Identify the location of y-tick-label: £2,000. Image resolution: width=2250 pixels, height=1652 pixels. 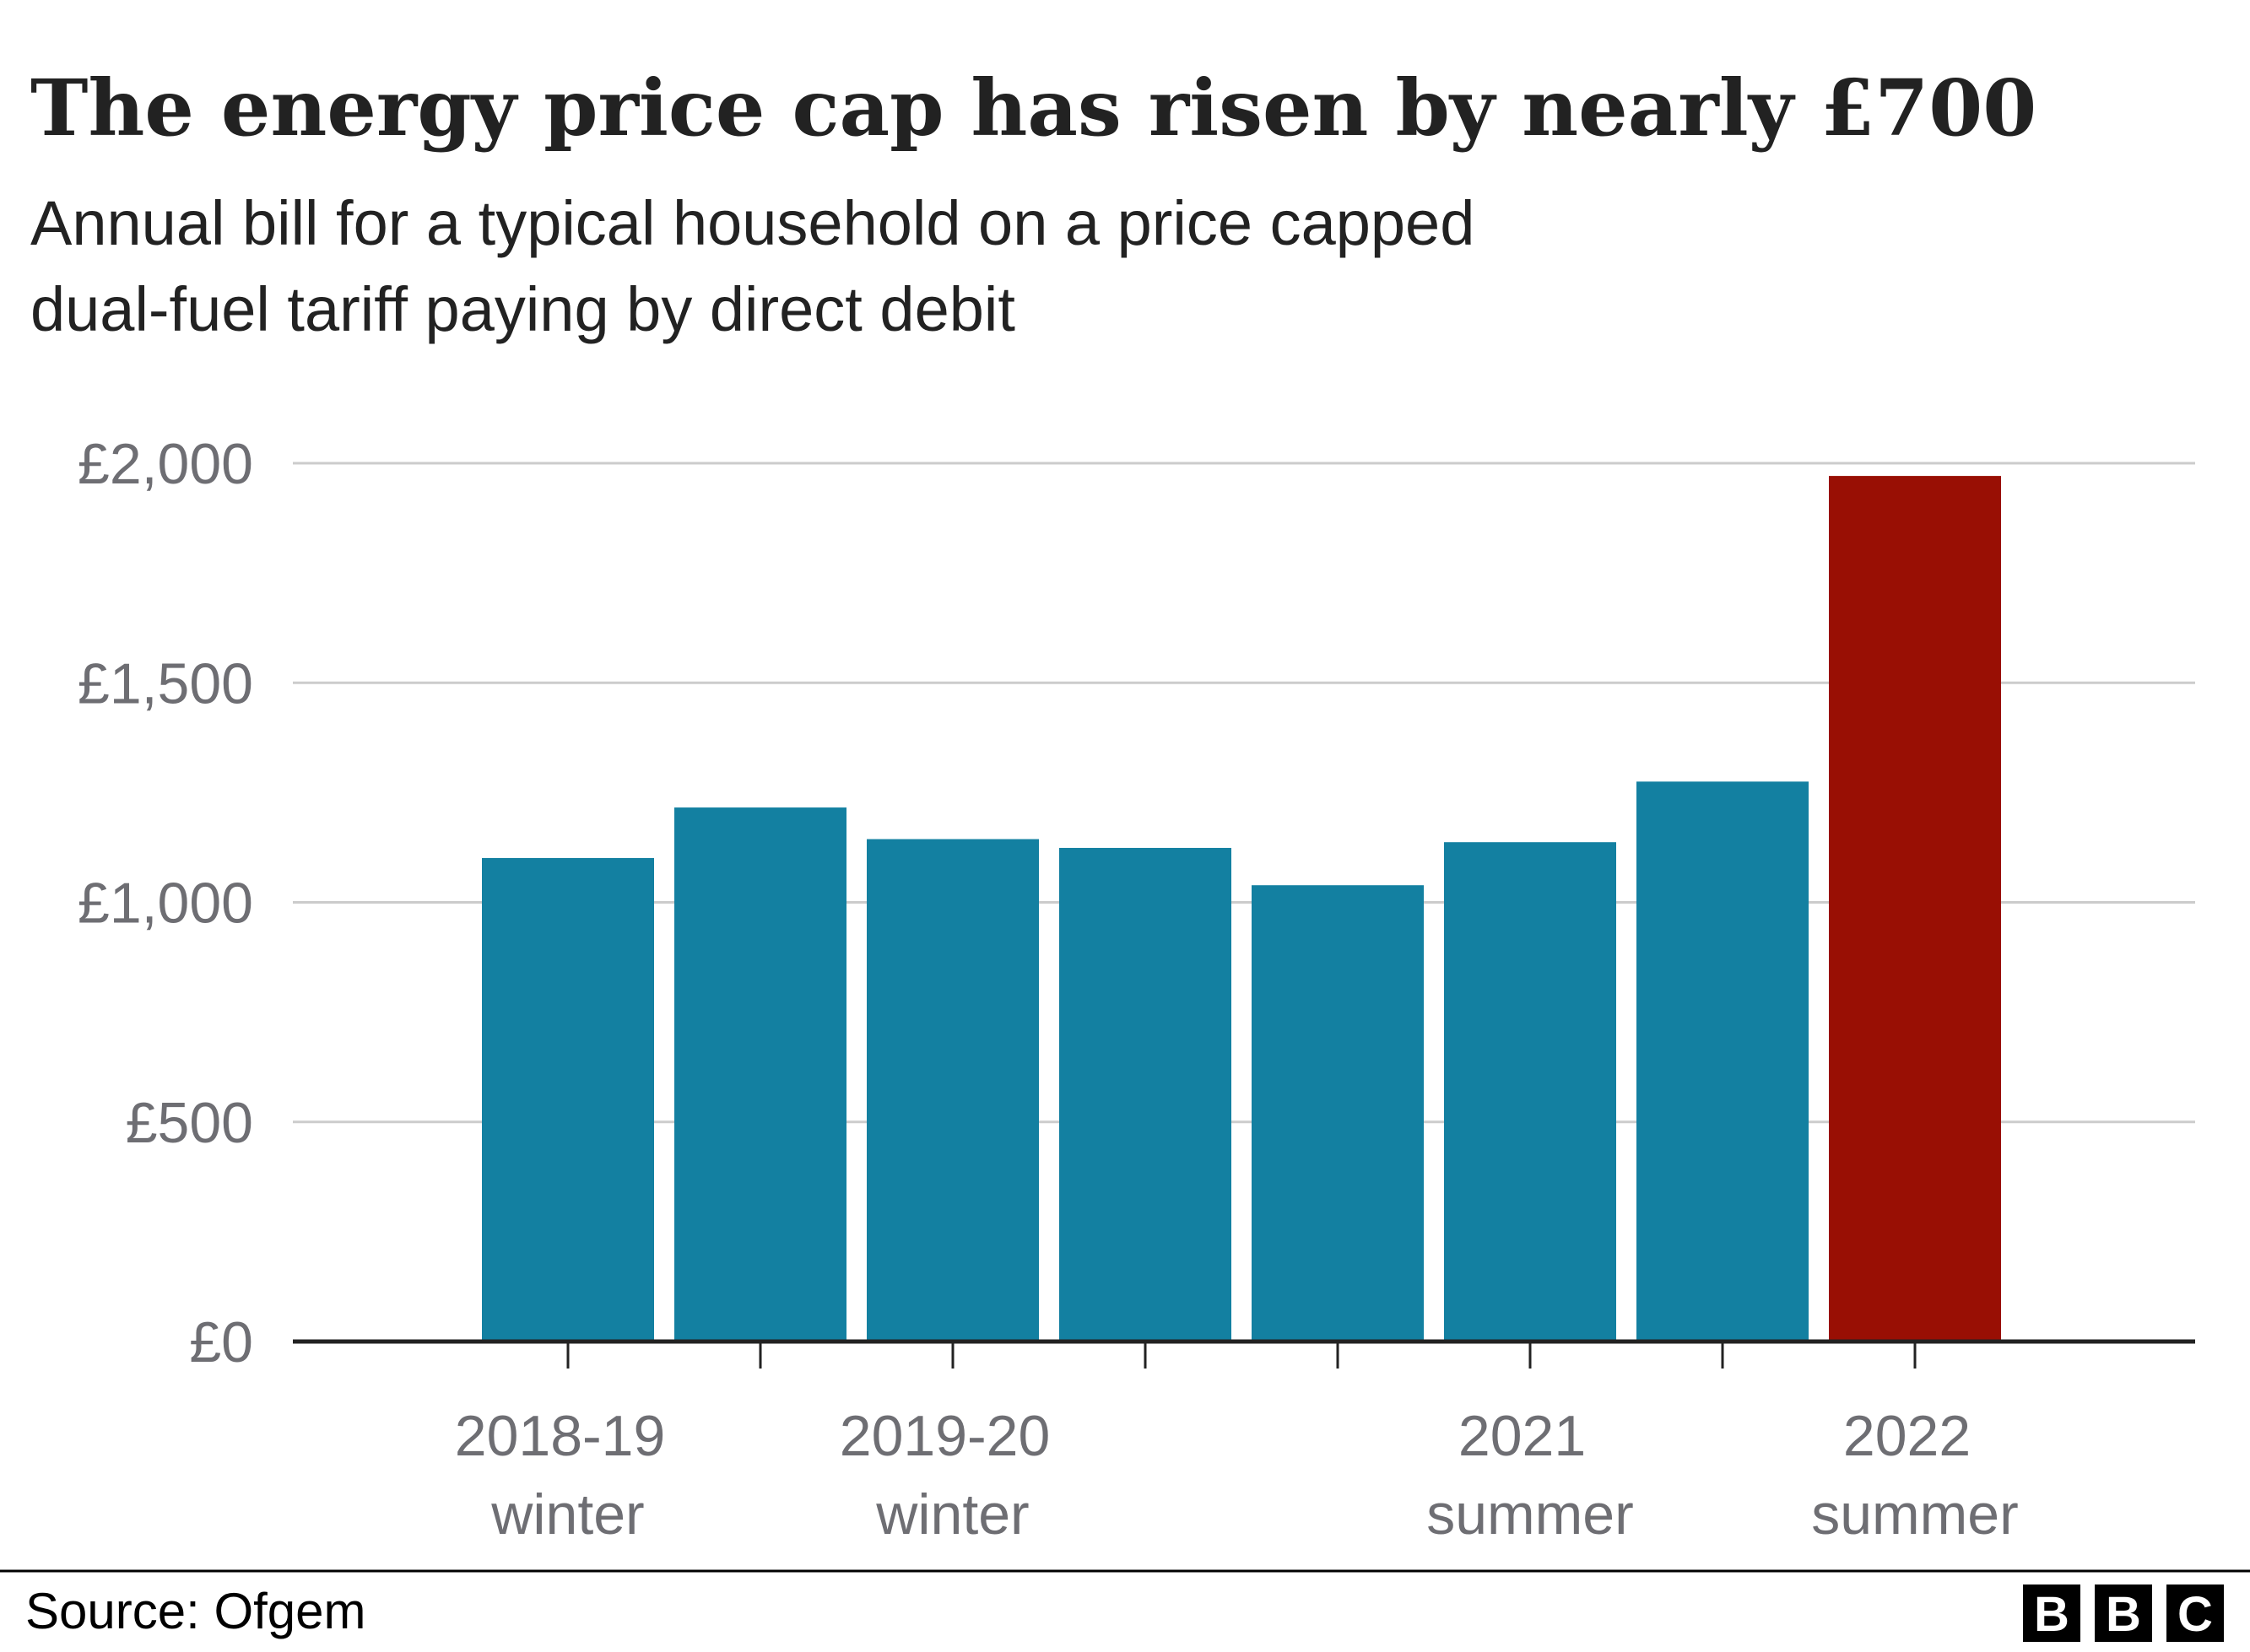
(165, 464).